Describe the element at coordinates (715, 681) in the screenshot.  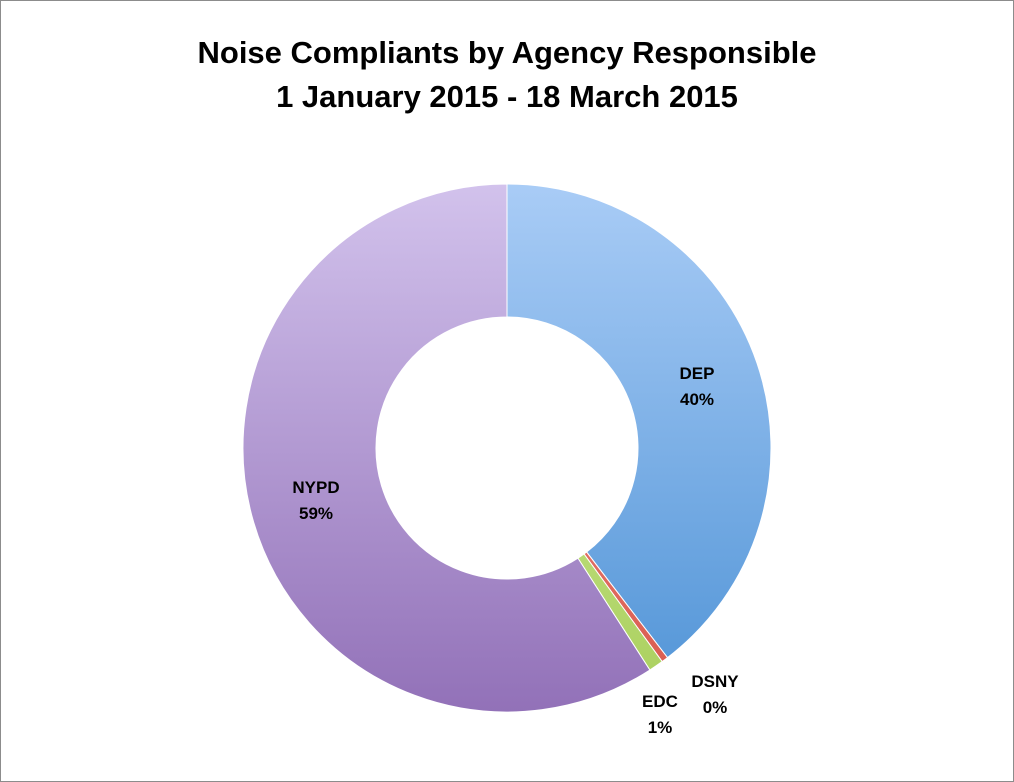
I see `slice-label-name: DSNY` at that location.